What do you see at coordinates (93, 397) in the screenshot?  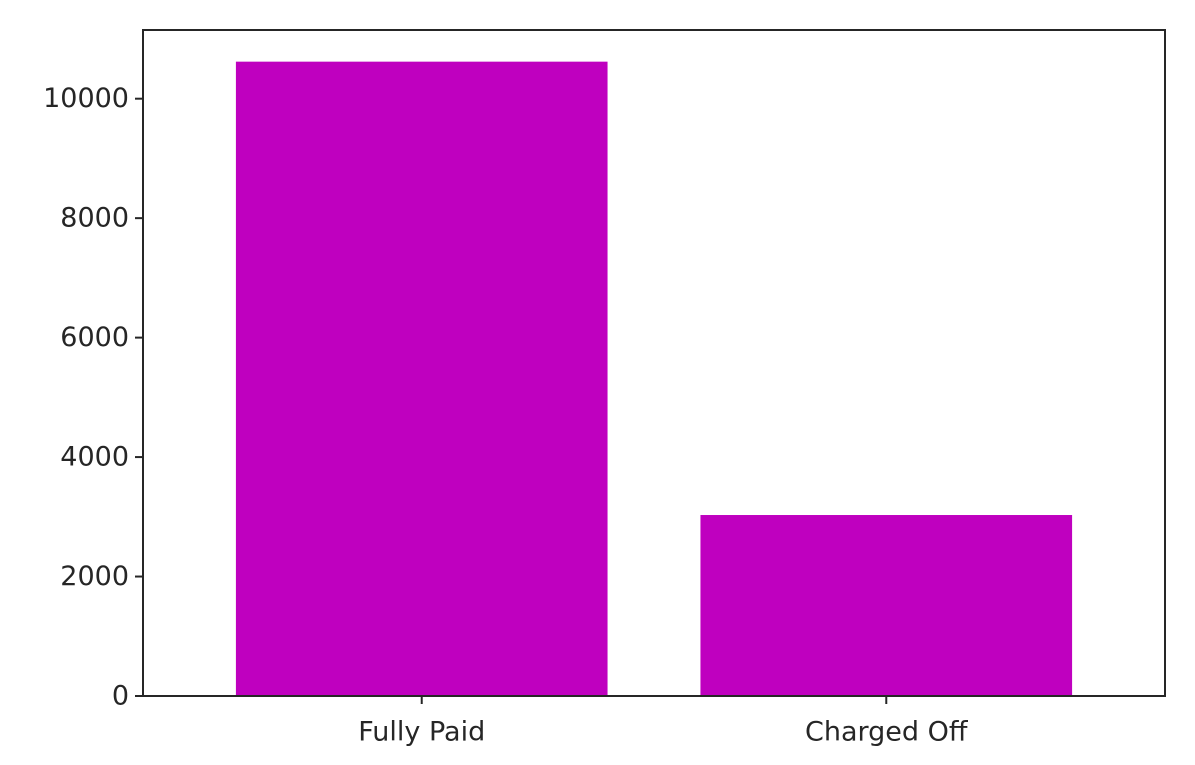 I see `y-axis: 0 2000 4000 6000 8000 10000` at bounding box center [93, 397].